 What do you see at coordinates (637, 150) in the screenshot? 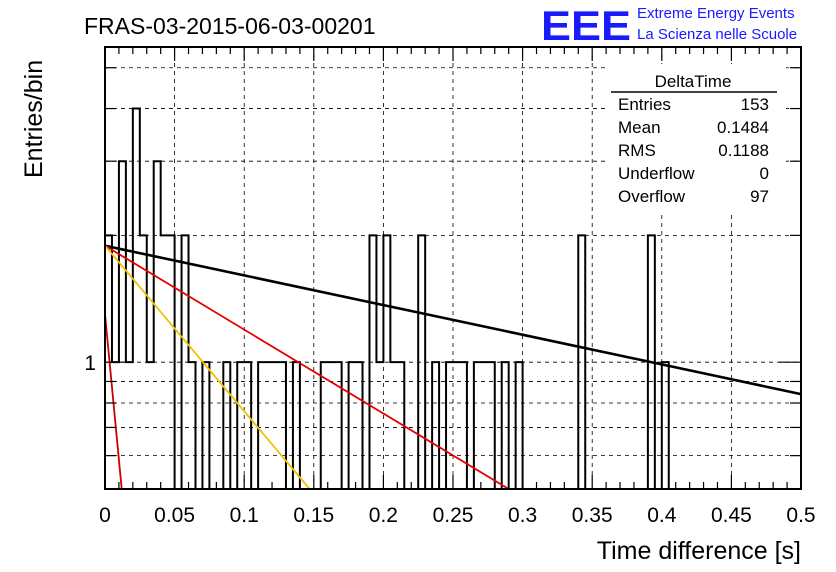
I see `stats-label-rms: RMS` at bounding box center [637, 150].